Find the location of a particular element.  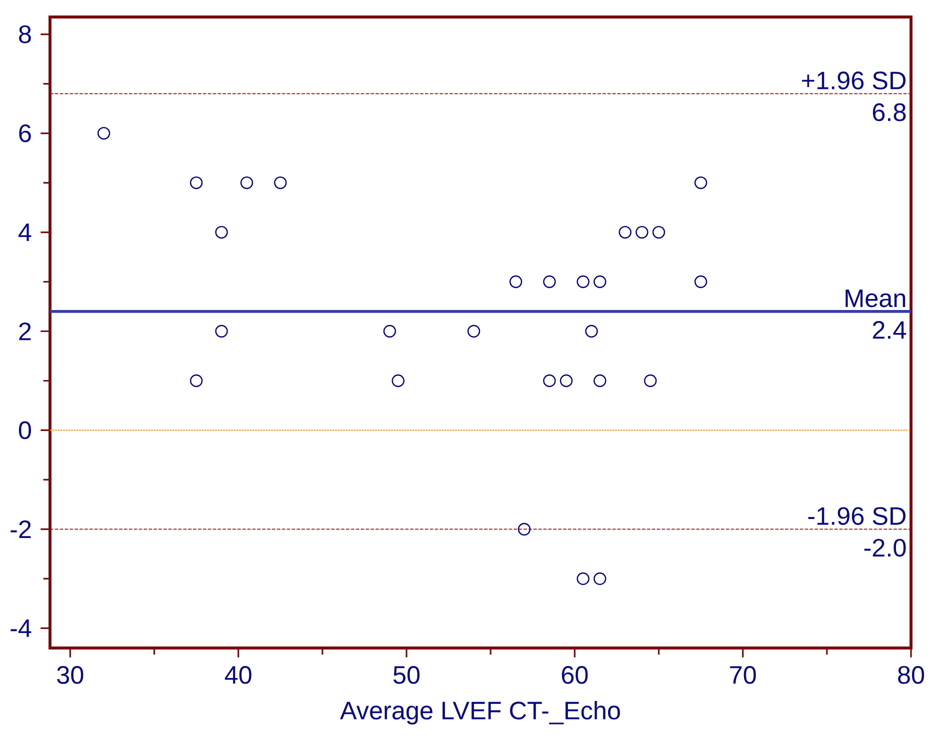

x-tick-label: 70 is located at coordinates (743, 675).